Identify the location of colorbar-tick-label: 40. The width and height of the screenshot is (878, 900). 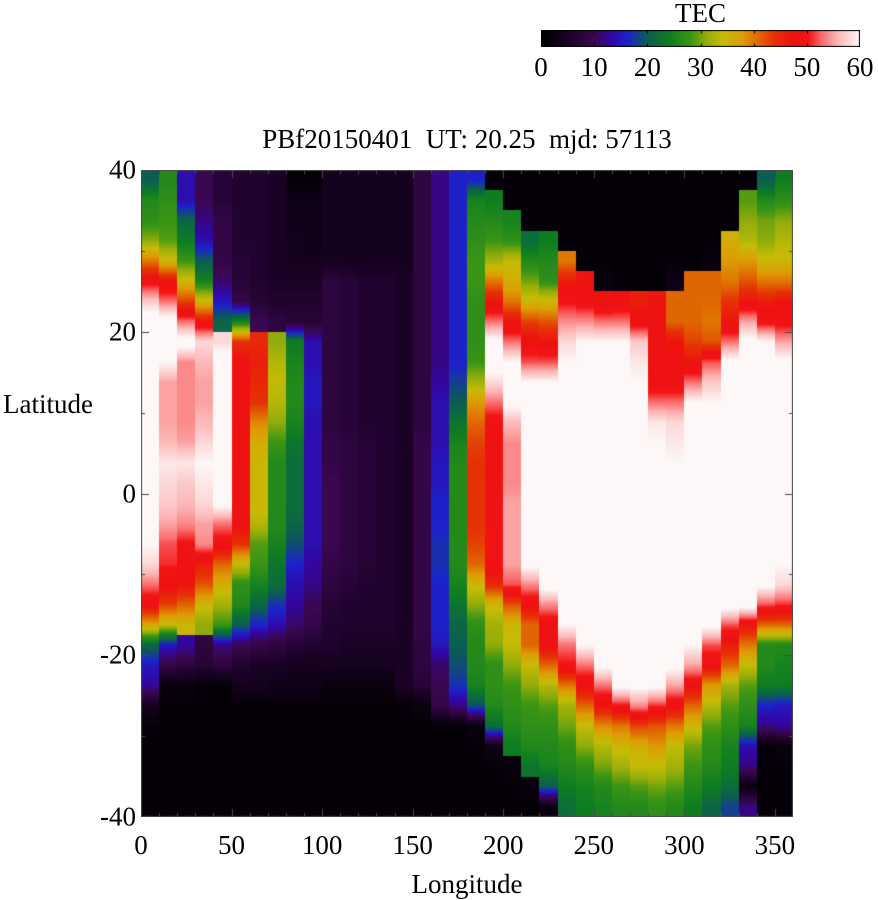
(754, 67).